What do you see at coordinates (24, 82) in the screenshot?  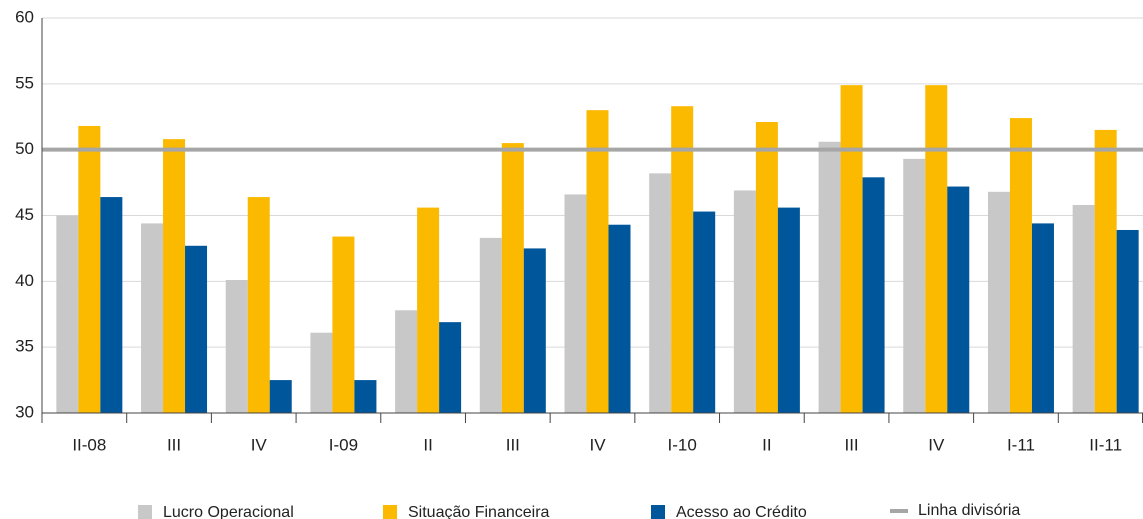 I see `y-tick-label: 55` at bounding box center [24, 82].